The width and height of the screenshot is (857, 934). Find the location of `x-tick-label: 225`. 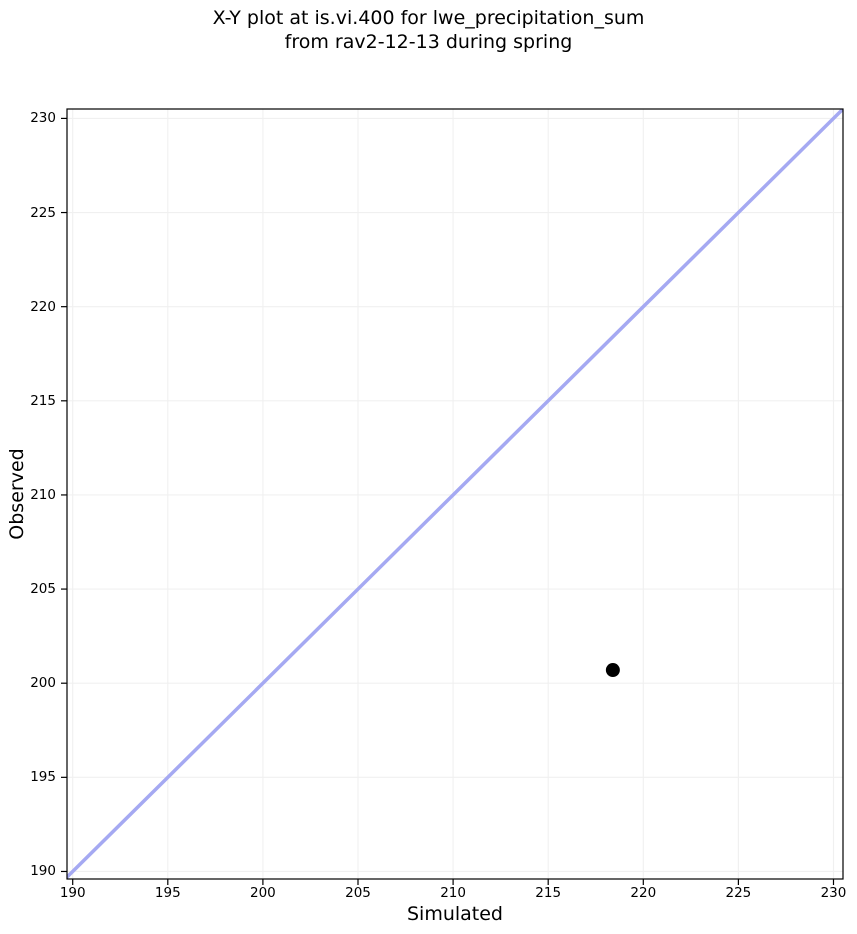

x-tick-label: 225 is located at coordinates (738, 893).